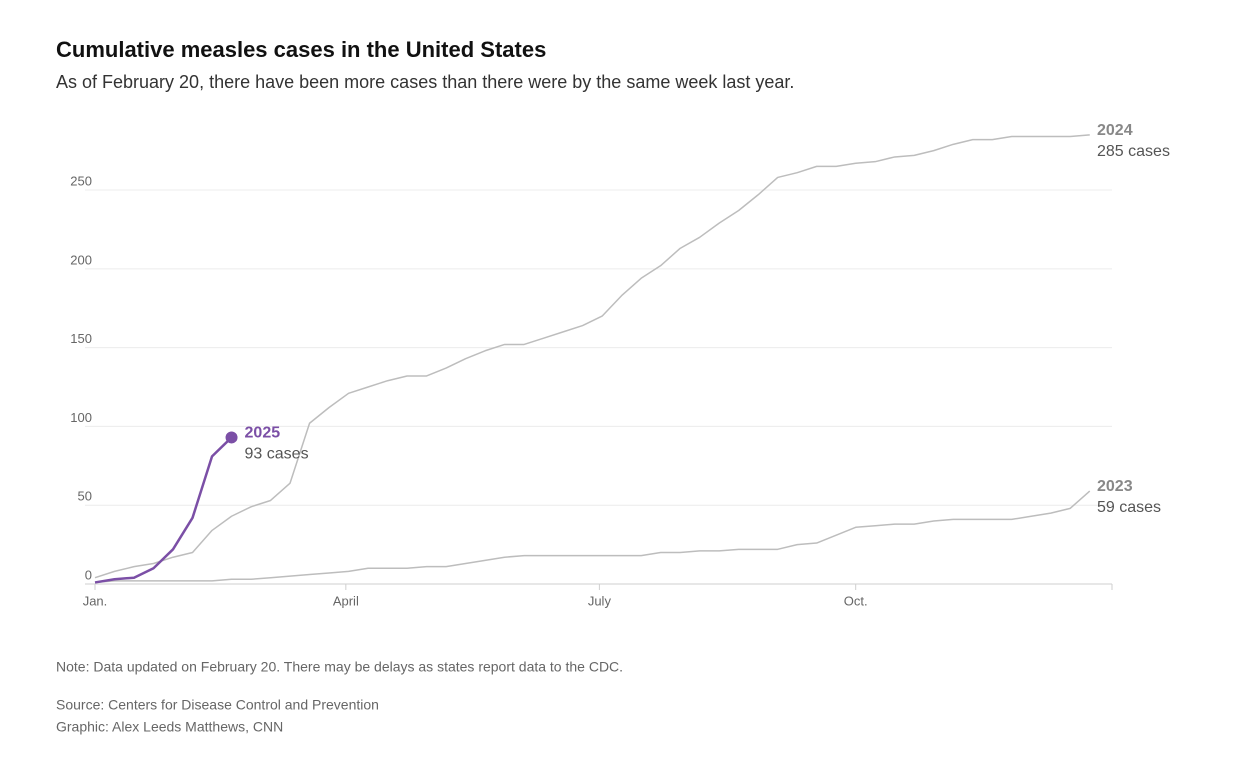  What do you see at coordinates (1133, 151) in the screenshot?
I see `series-value-label: 285 cases` at bounding box center [1133, 151].